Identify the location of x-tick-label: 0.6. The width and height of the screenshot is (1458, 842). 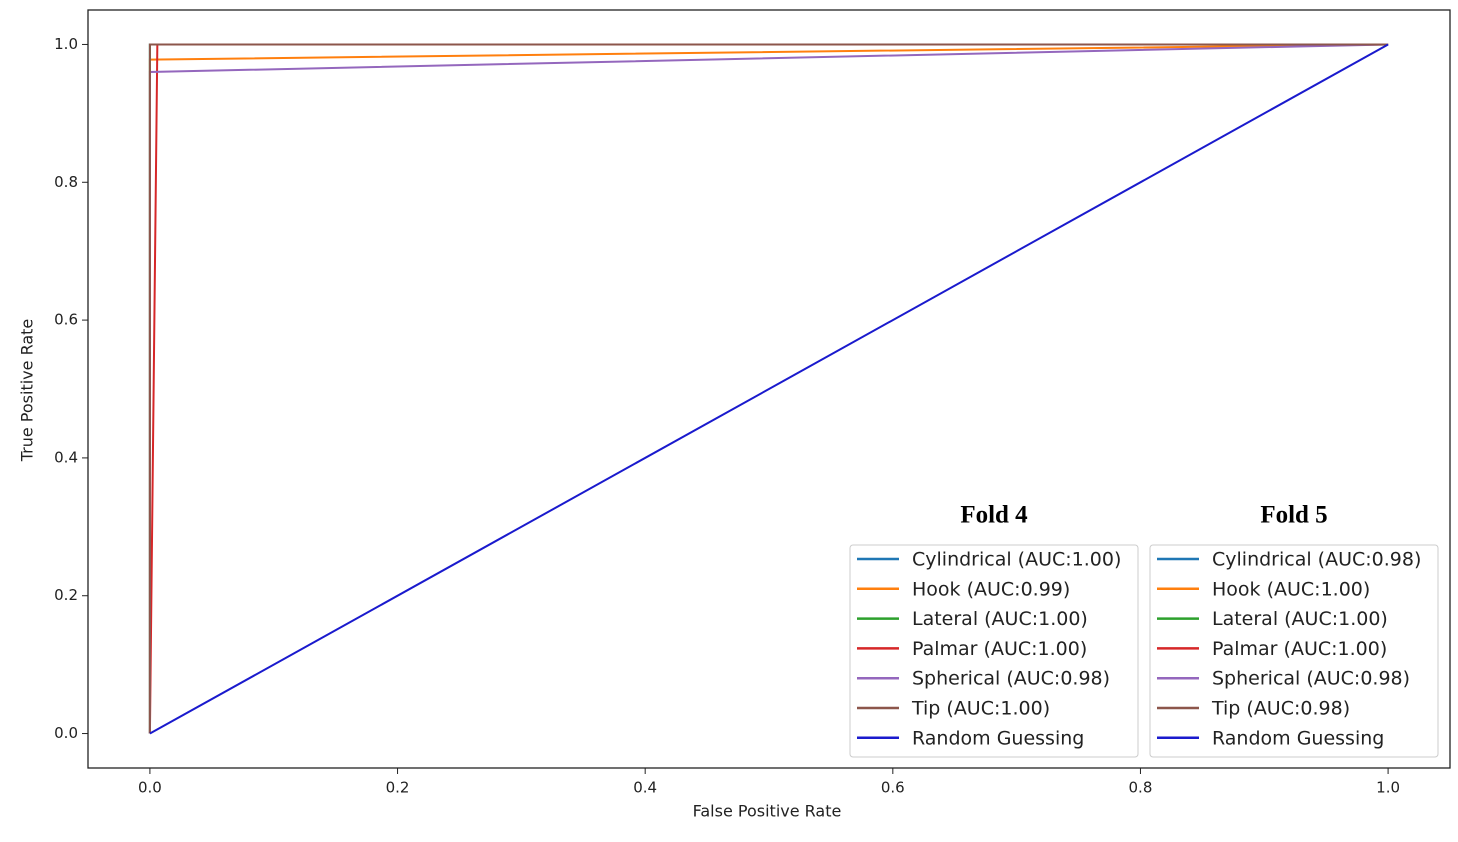
(893, 788).